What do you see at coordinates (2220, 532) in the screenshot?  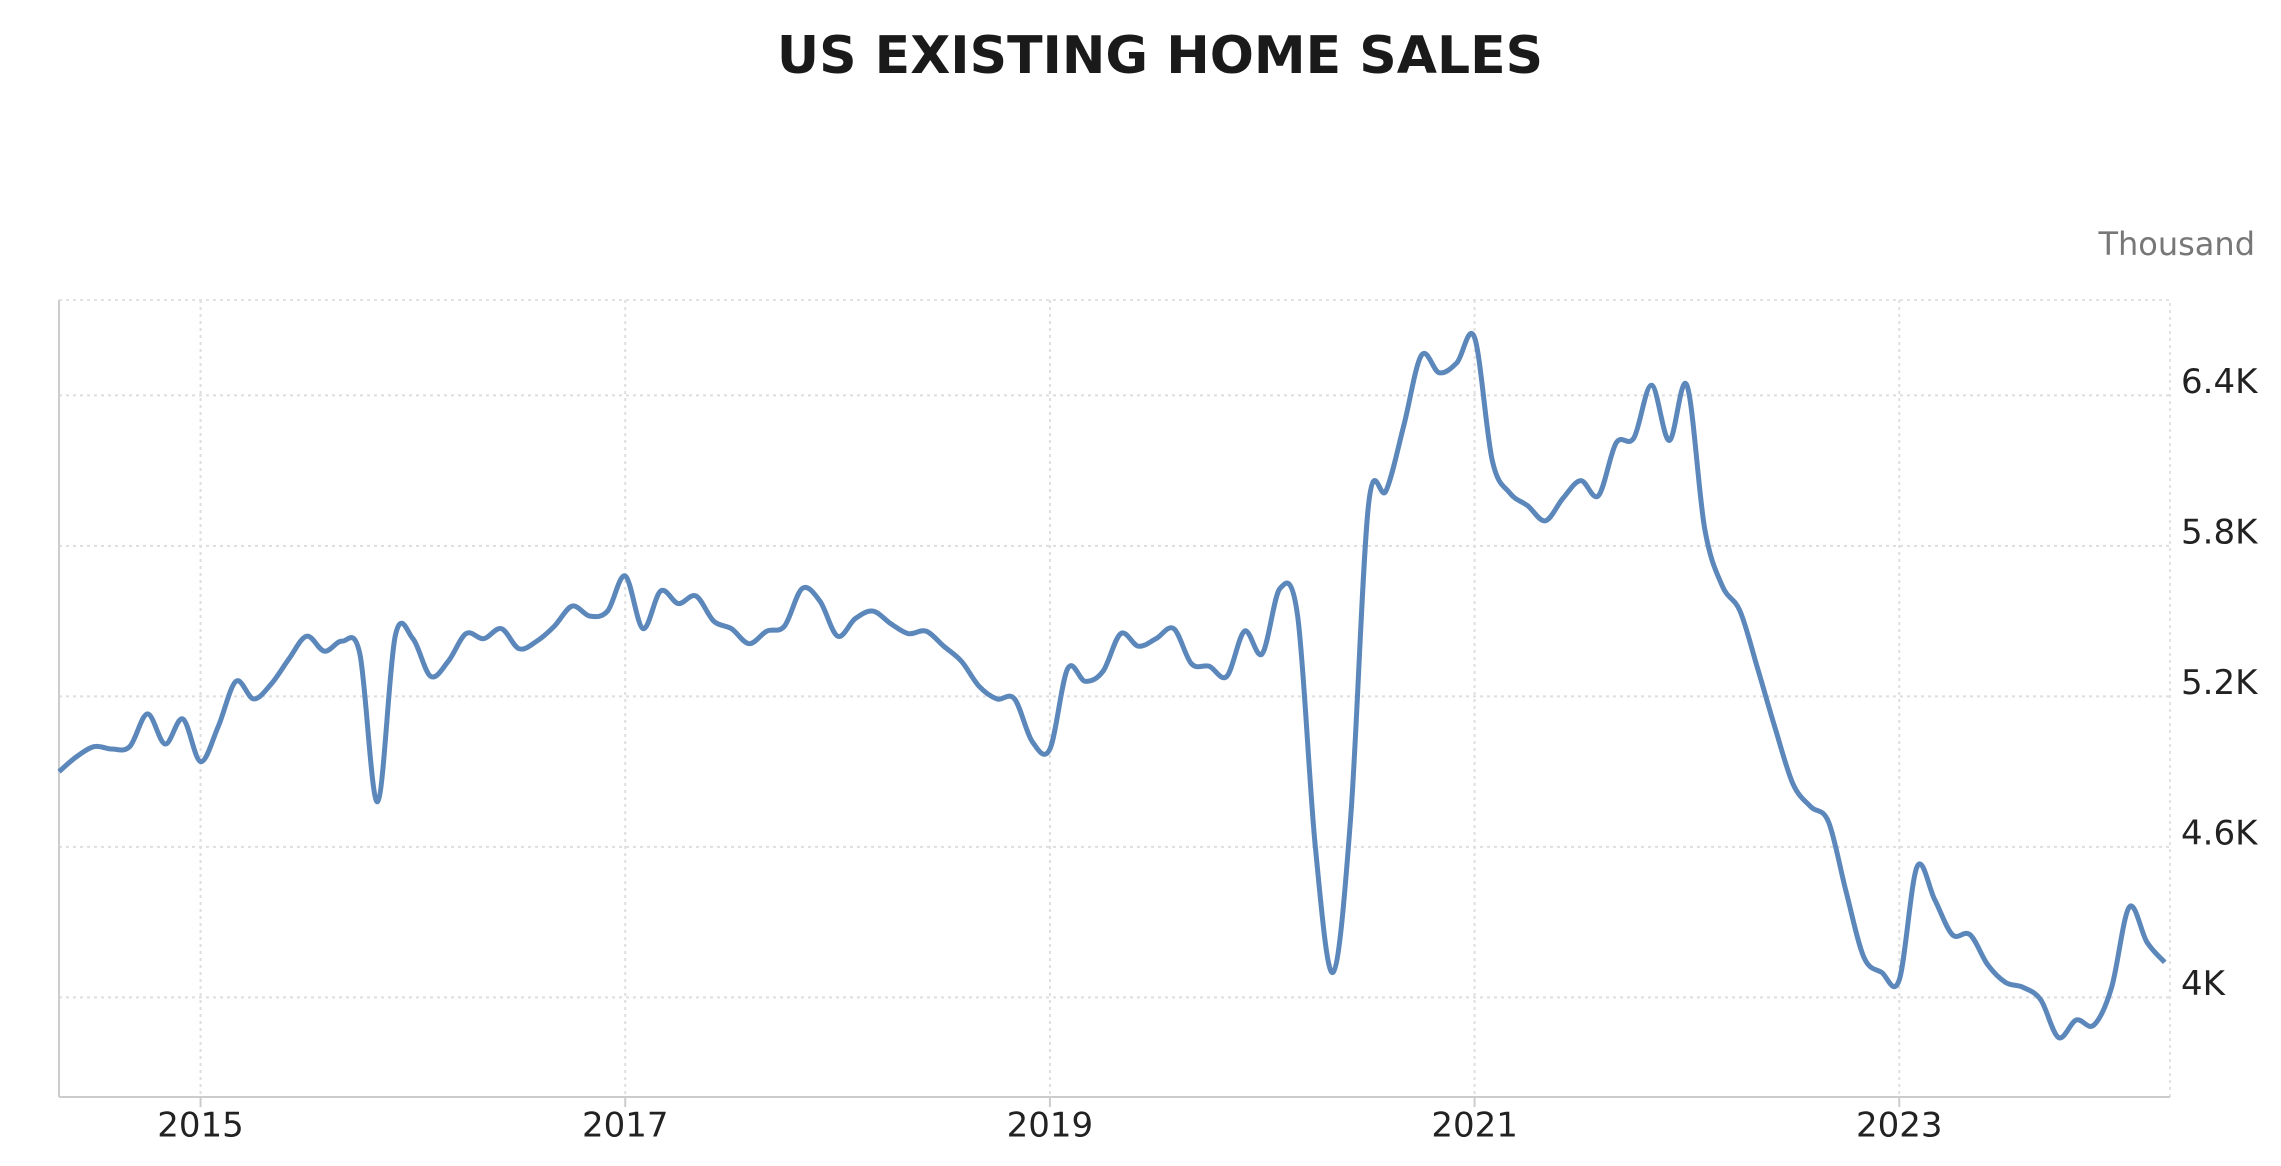 I see `y-tick-label: 5.8K` at bounding box center [2220, 532].